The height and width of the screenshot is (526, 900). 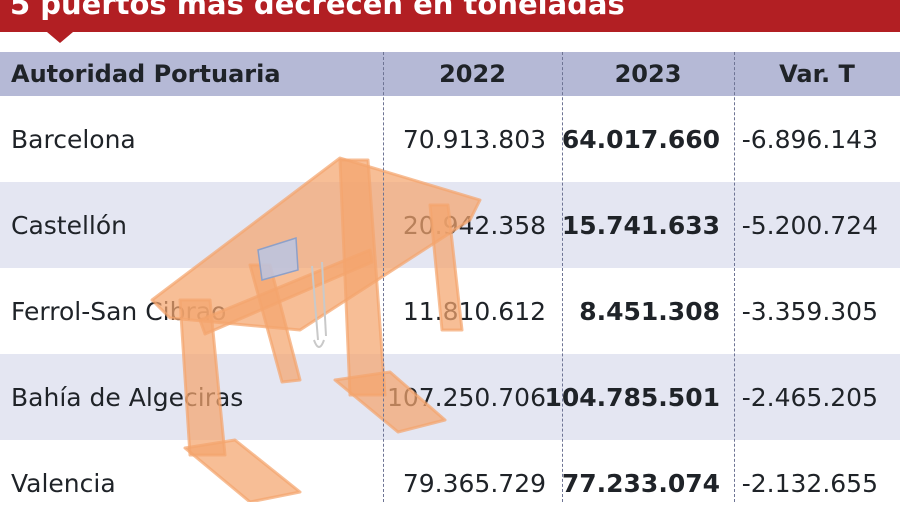 What do you see at coordinates (474, 311) in the screenshot?
I see `value-2022: 11.810.612` at bounding box center [474, 311].